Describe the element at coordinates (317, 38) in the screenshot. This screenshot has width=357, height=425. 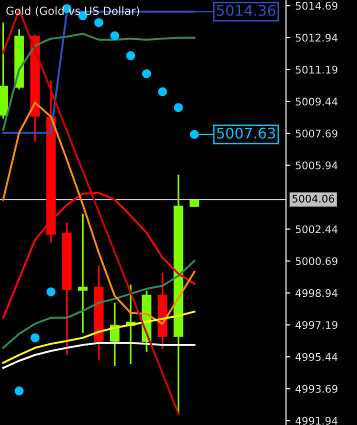
I see `y-tick-label: 5012.94` at that location.